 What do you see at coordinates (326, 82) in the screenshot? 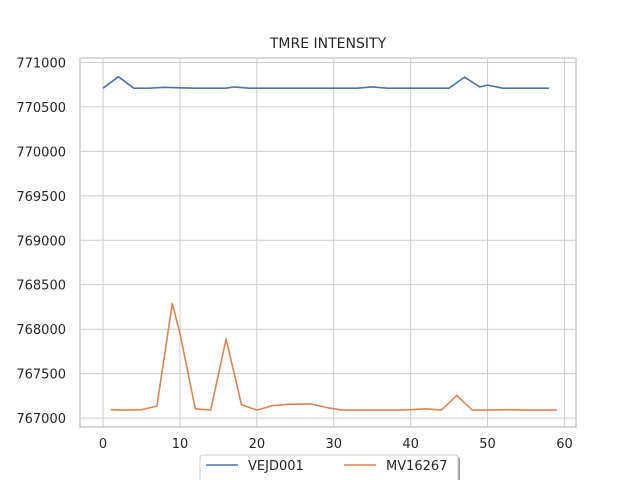
I see `series-line-vejd001` at bounding box center [326, 82].